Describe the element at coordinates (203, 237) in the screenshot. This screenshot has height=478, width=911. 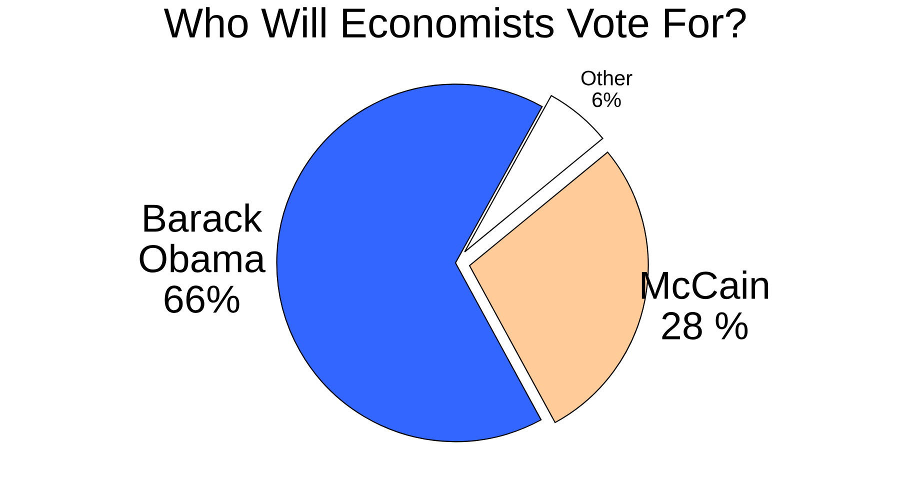
I see `slice-label: Barack Obama` at that location.